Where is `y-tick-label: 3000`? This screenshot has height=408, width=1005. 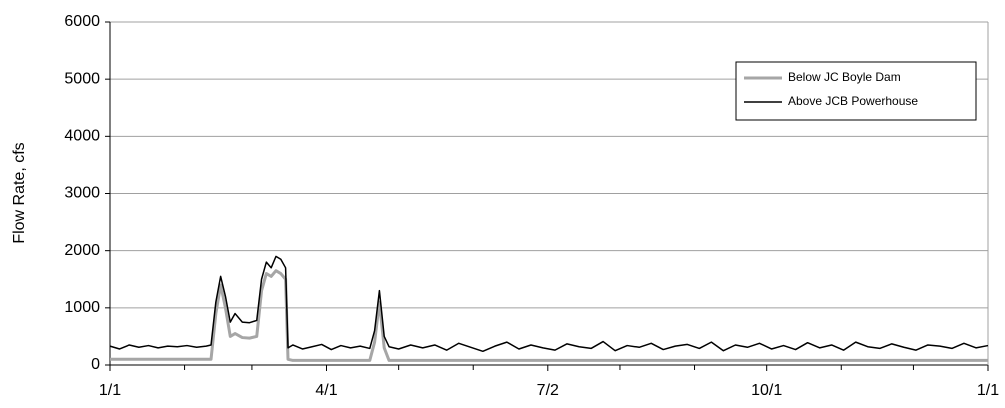 y-tick-label: 3000 is located at coordinates (82, 193).